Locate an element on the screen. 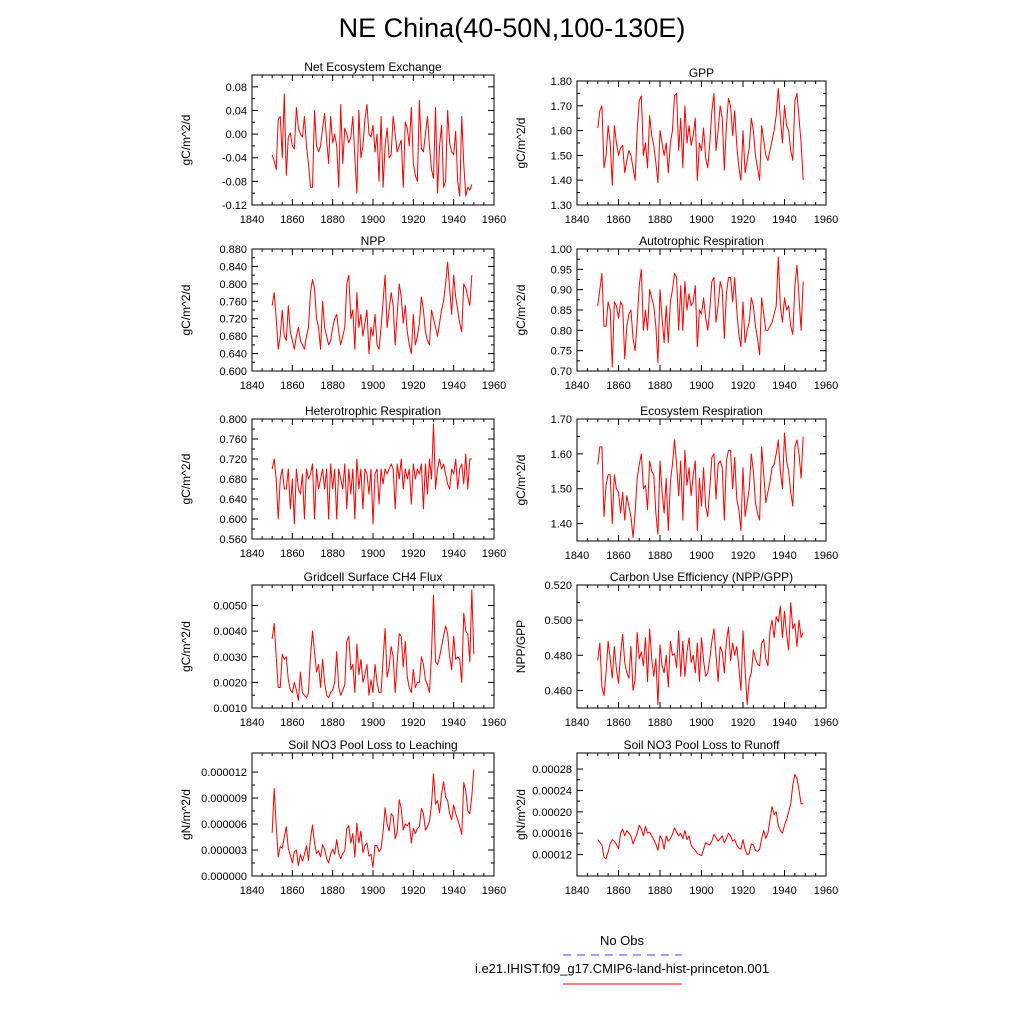  y-tick-label: -0.08 is located at coordinates (234, 182).